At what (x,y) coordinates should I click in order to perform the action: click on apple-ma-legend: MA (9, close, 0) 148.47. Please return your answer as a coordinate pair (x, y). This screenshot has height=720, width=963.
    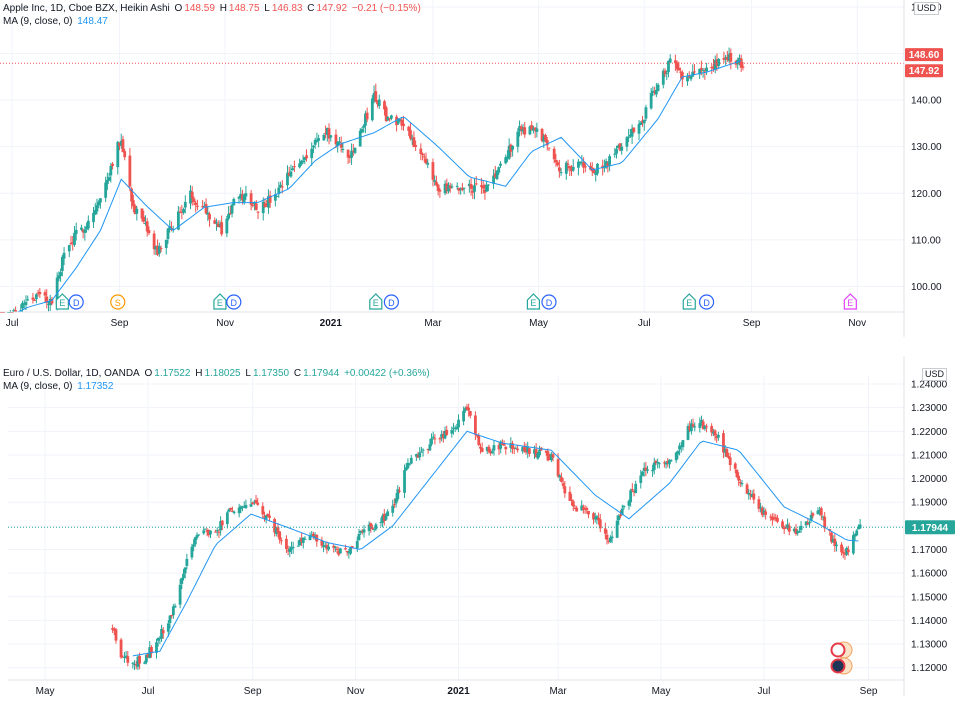
    Looking at the image, I should click on (56, 22).